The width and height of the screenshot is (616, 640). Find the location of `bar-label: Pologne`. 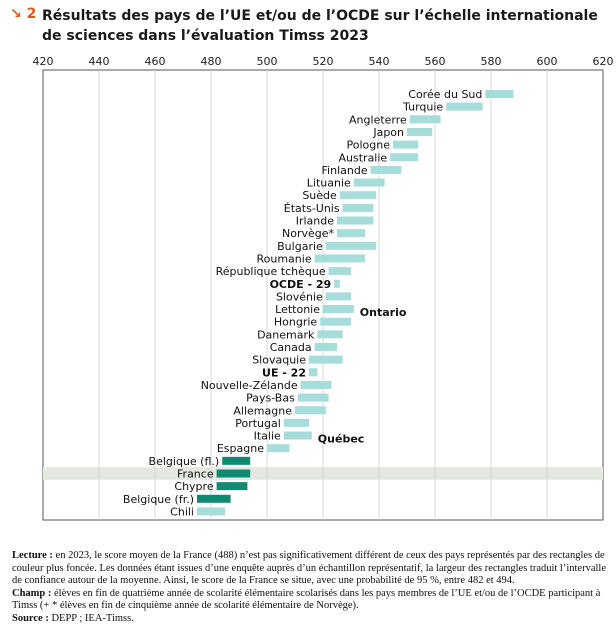

bar-label: Pologne is located at coordinates (369, 145).